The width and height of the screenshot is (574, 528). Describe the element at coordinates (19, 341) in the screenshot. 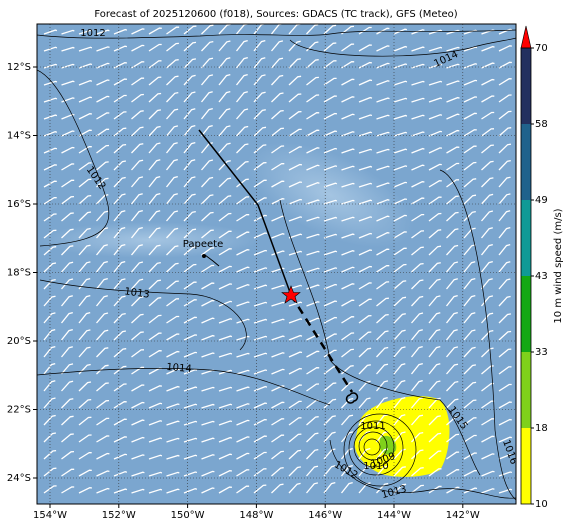

I see `y-tick-label: 20°S` at that location.